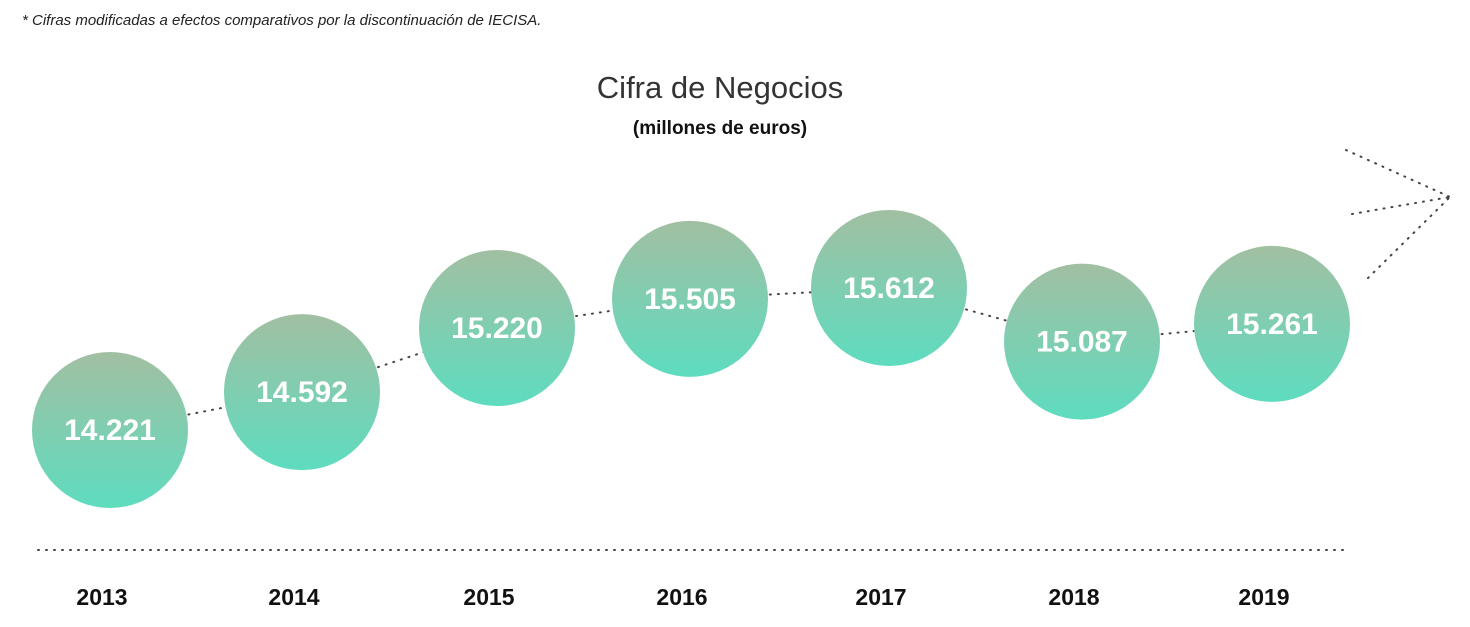 The width and height of the screenshot is (1470, 627). I want to click on value-label-2015: 15.220, so click(497, 328).